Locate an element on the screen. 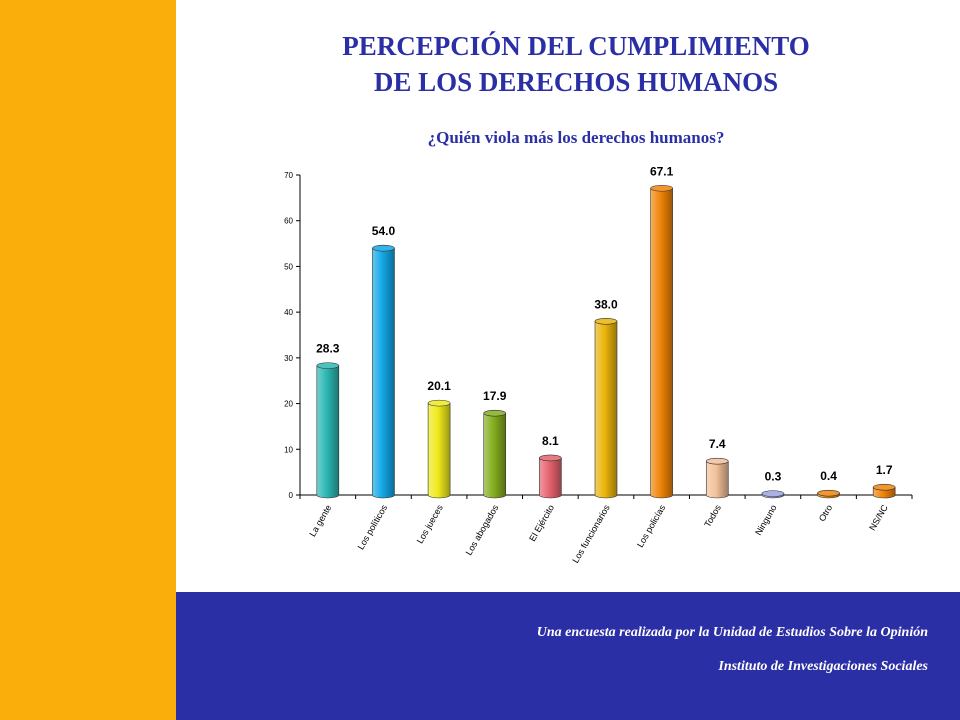 The image size is (960, 720). y-tick-label: 20 is located at coordinates (288, 404).